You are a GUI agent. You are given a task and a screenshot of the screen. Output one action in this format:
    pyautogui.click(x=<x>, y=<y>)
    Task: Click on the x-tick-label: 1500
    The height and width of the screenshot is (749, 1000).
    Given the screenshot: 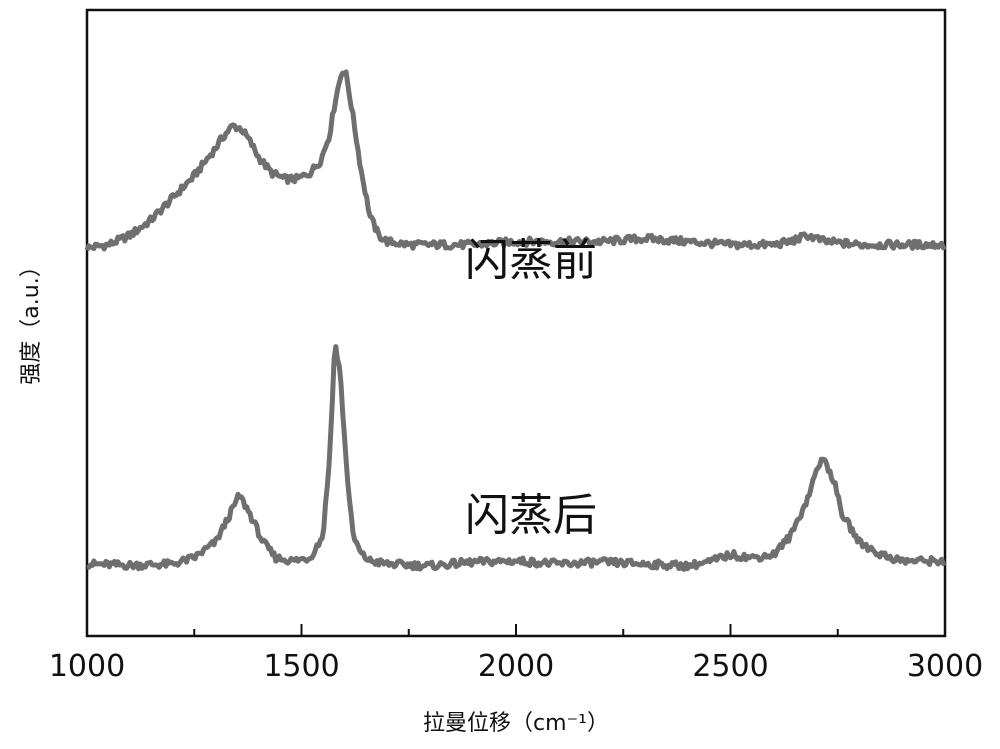 What is the action you would take?
    pyautogui.click(x=301, y=666)
    